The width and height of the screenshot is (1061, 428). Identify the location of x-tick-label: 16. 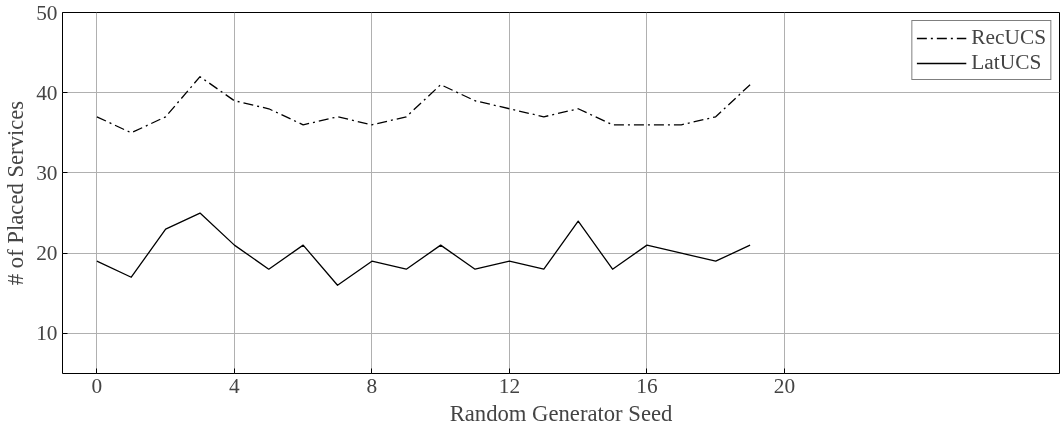
(647, 385).